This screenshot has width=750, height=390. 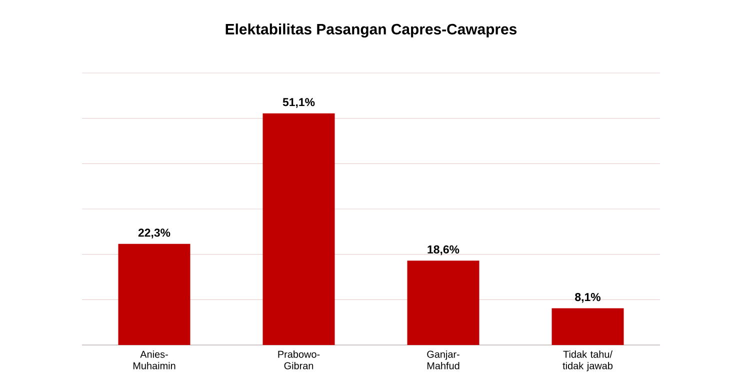 I want to click on data-label: 8,1%, so click(x=587, y=297).